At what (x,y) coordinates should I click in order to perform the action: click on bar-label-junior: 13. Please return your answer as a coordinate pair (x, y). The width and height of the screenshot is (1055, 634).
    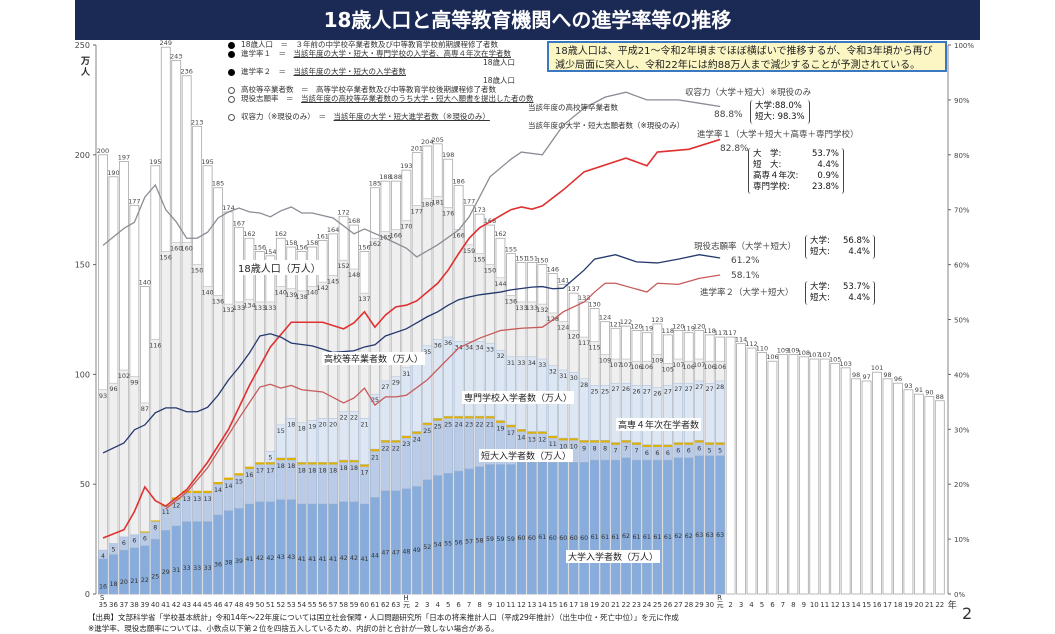
    Looking at the image, I should click on (197, 499).